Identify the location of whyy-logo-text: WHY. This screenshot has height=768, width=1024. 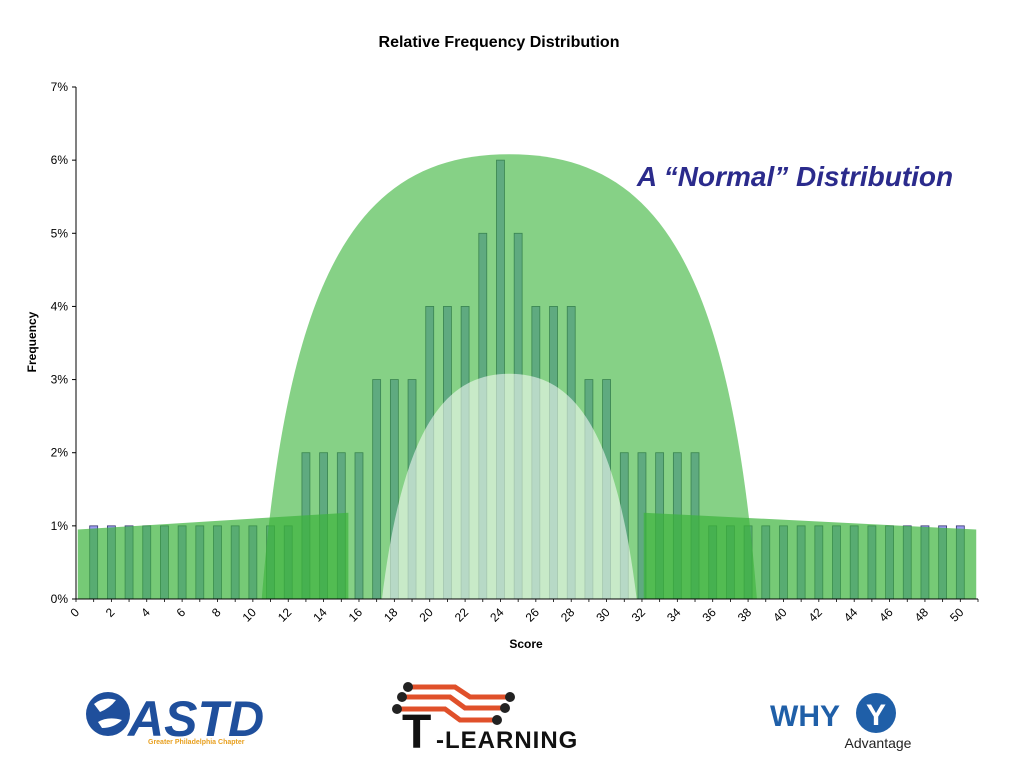
(805, 716).